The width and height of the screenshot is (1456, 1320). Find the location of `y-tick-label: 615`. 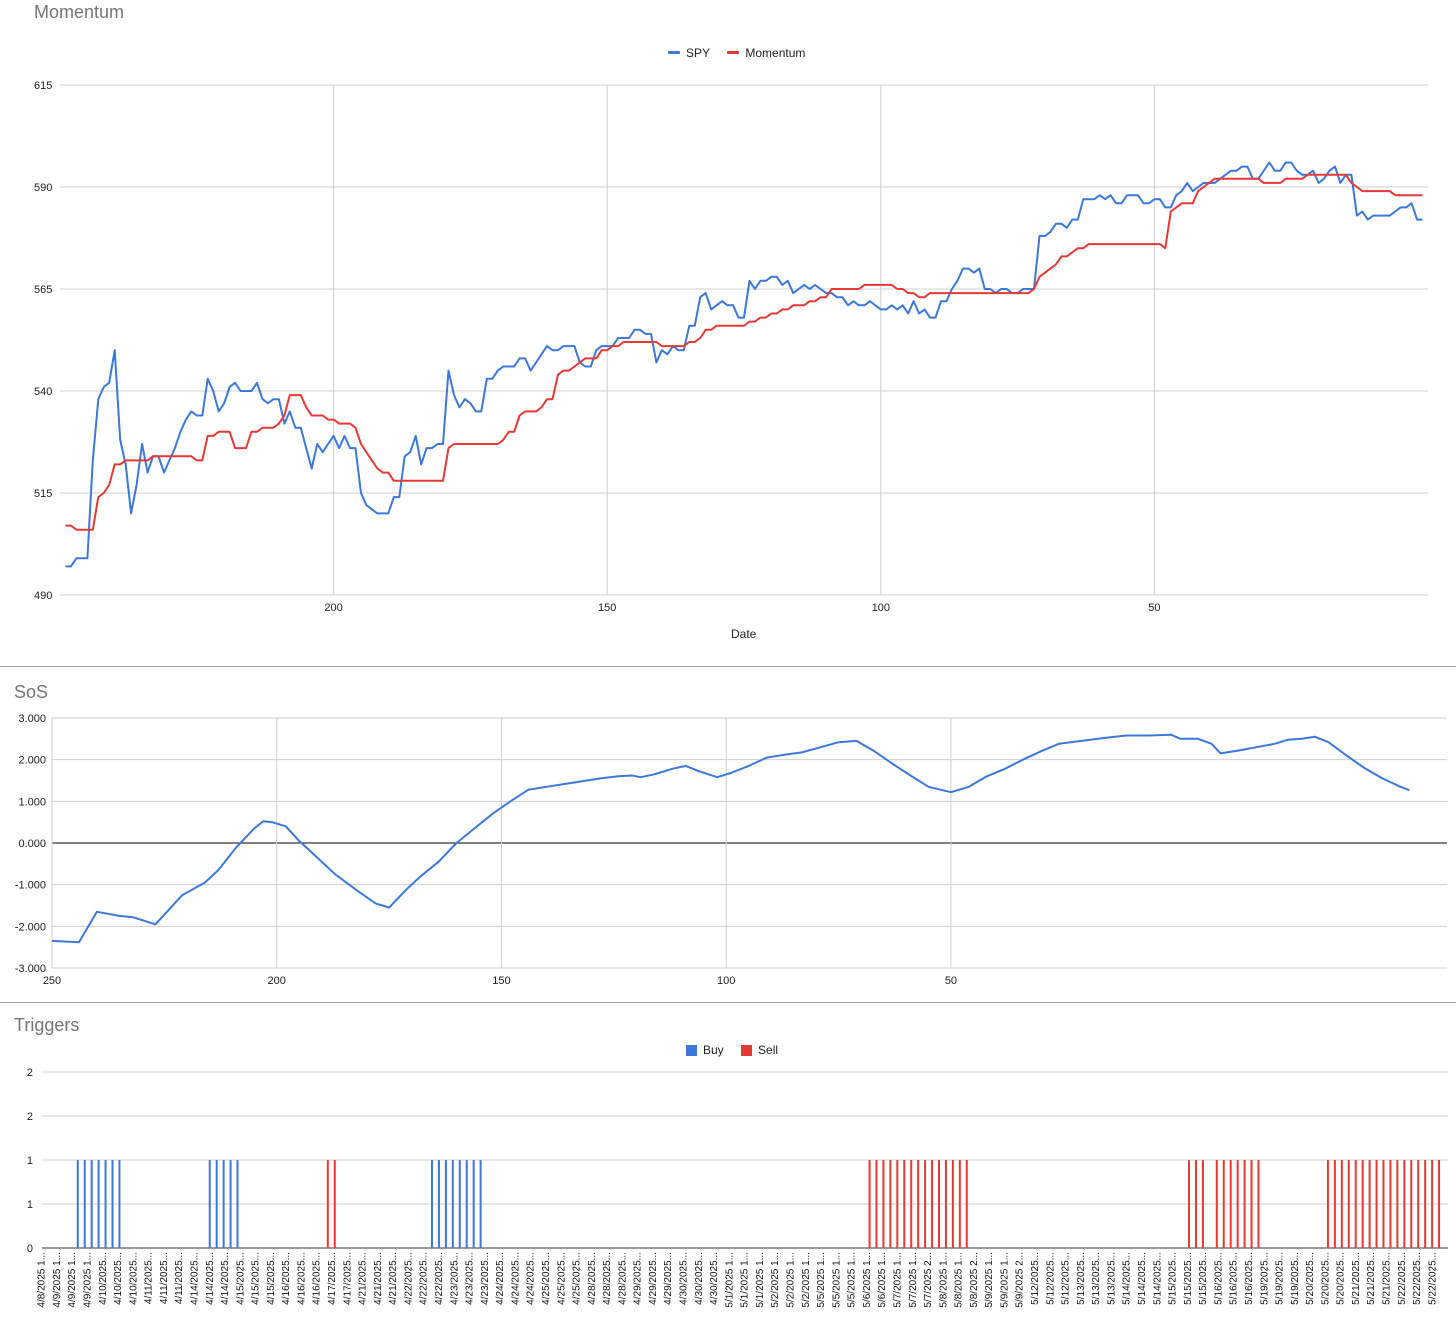

y-tick-label: 615 is located at coordinates (43, 86).